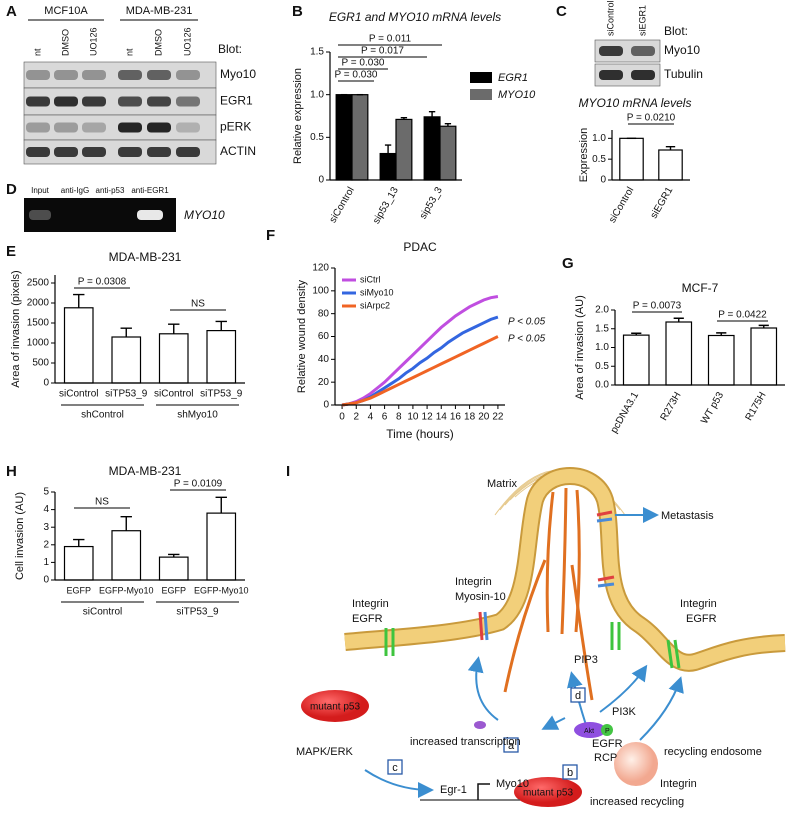  Describe the element at coordinates (637, 802) in the screenshot. I see `diagram-label: increased recycling` at that location.